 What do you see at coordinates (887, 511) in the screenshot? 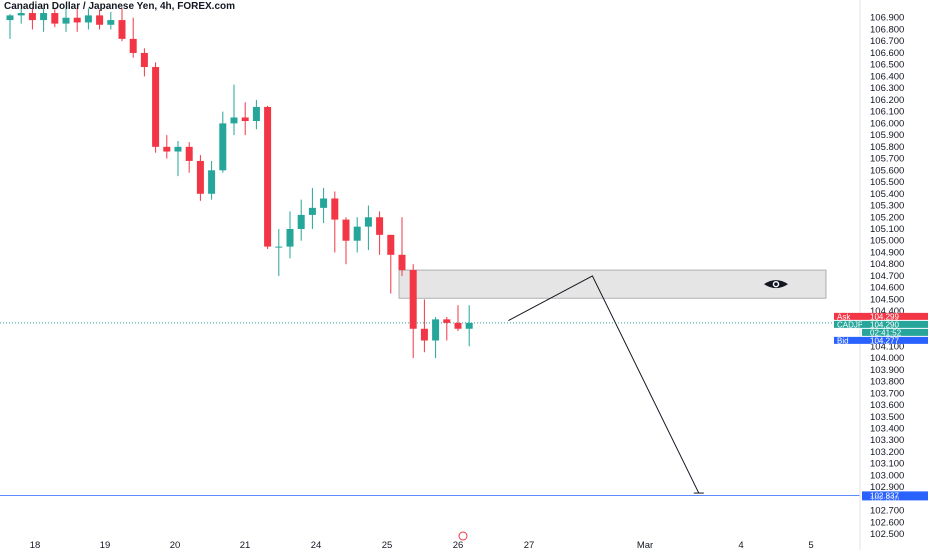
I see `y-tick-label: 102.700` at bounding box center [887, 511].